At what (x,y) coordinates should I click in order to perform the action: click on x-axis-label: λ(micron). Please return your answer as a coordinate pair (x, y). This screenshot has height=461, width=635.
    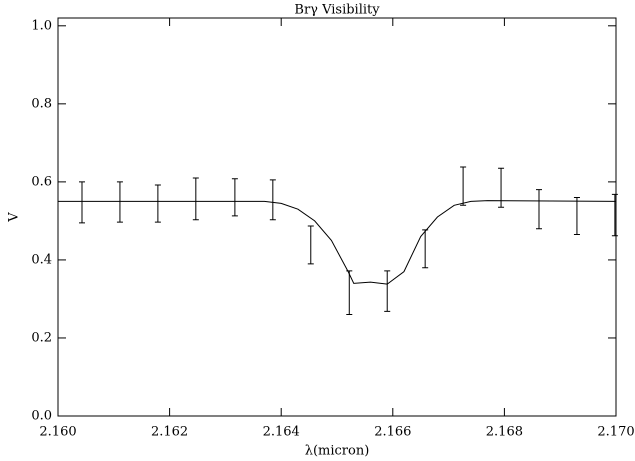
    Looking at the image, I should click on (337, 451).